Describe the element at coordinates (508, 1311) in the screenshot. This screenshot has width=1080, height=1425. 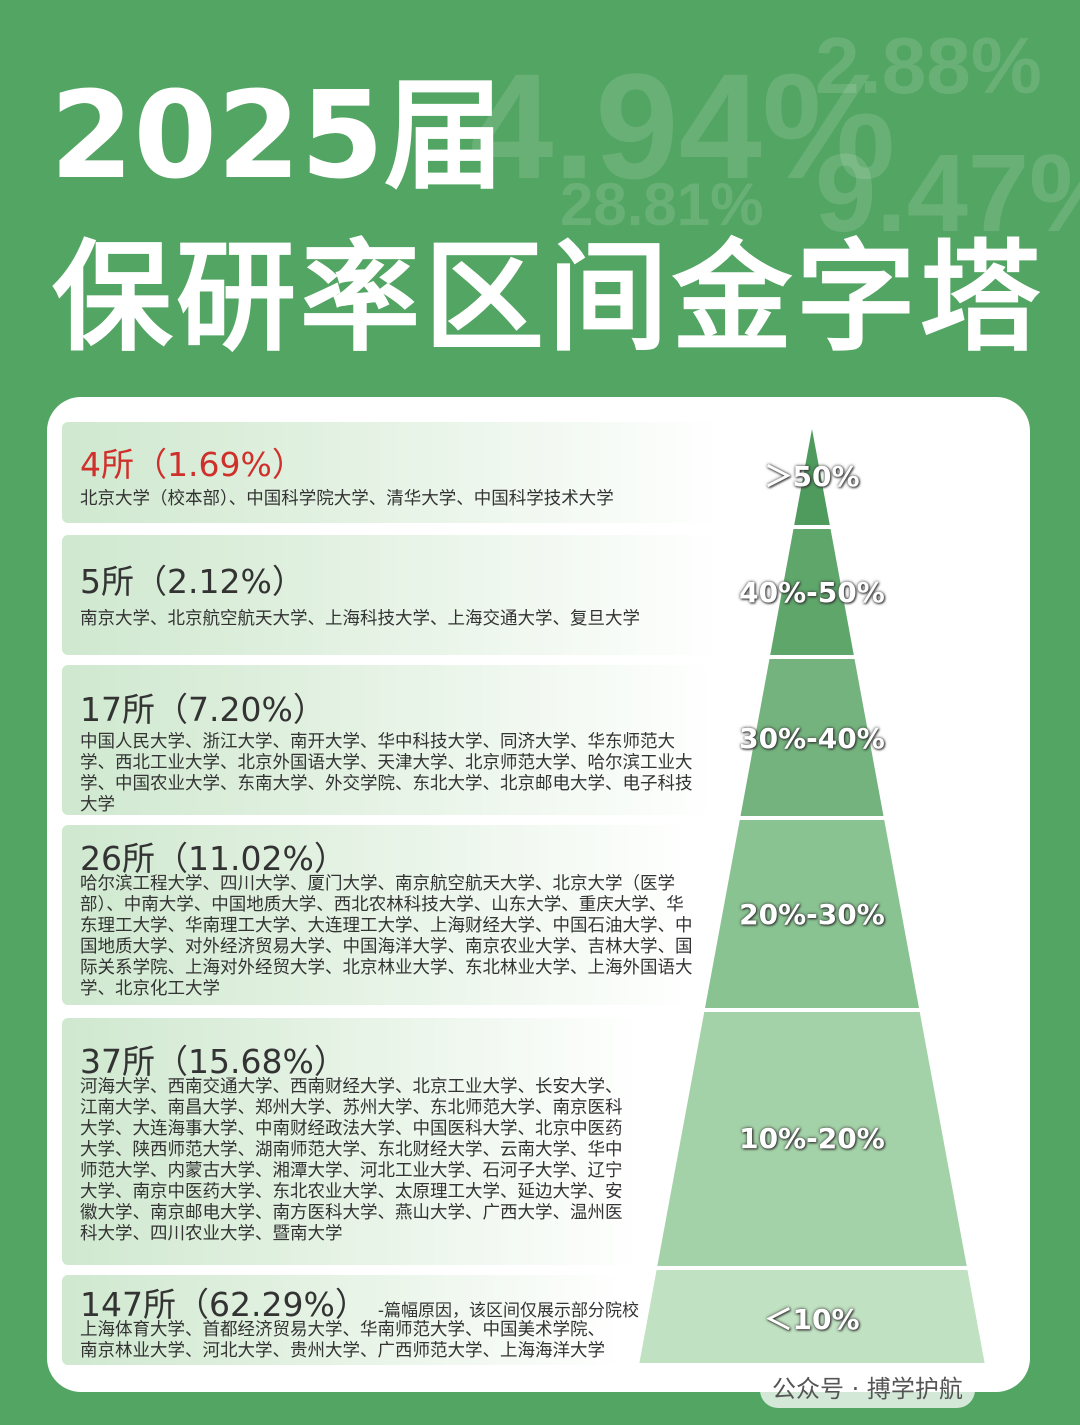
I see `tier-note: -篇幅原因，该区间仅展示部分院校` at that location.